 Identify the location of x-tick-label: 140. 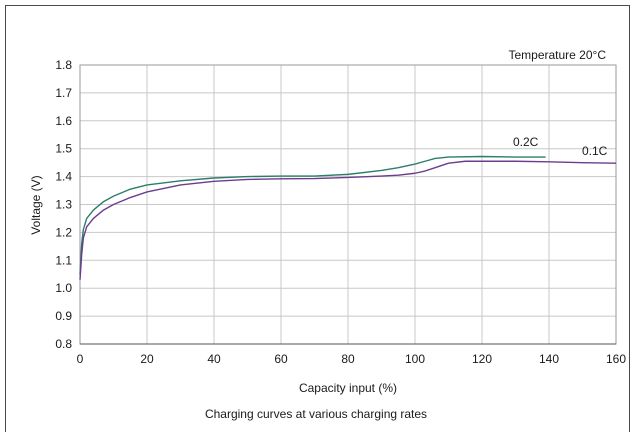
(549, 359).